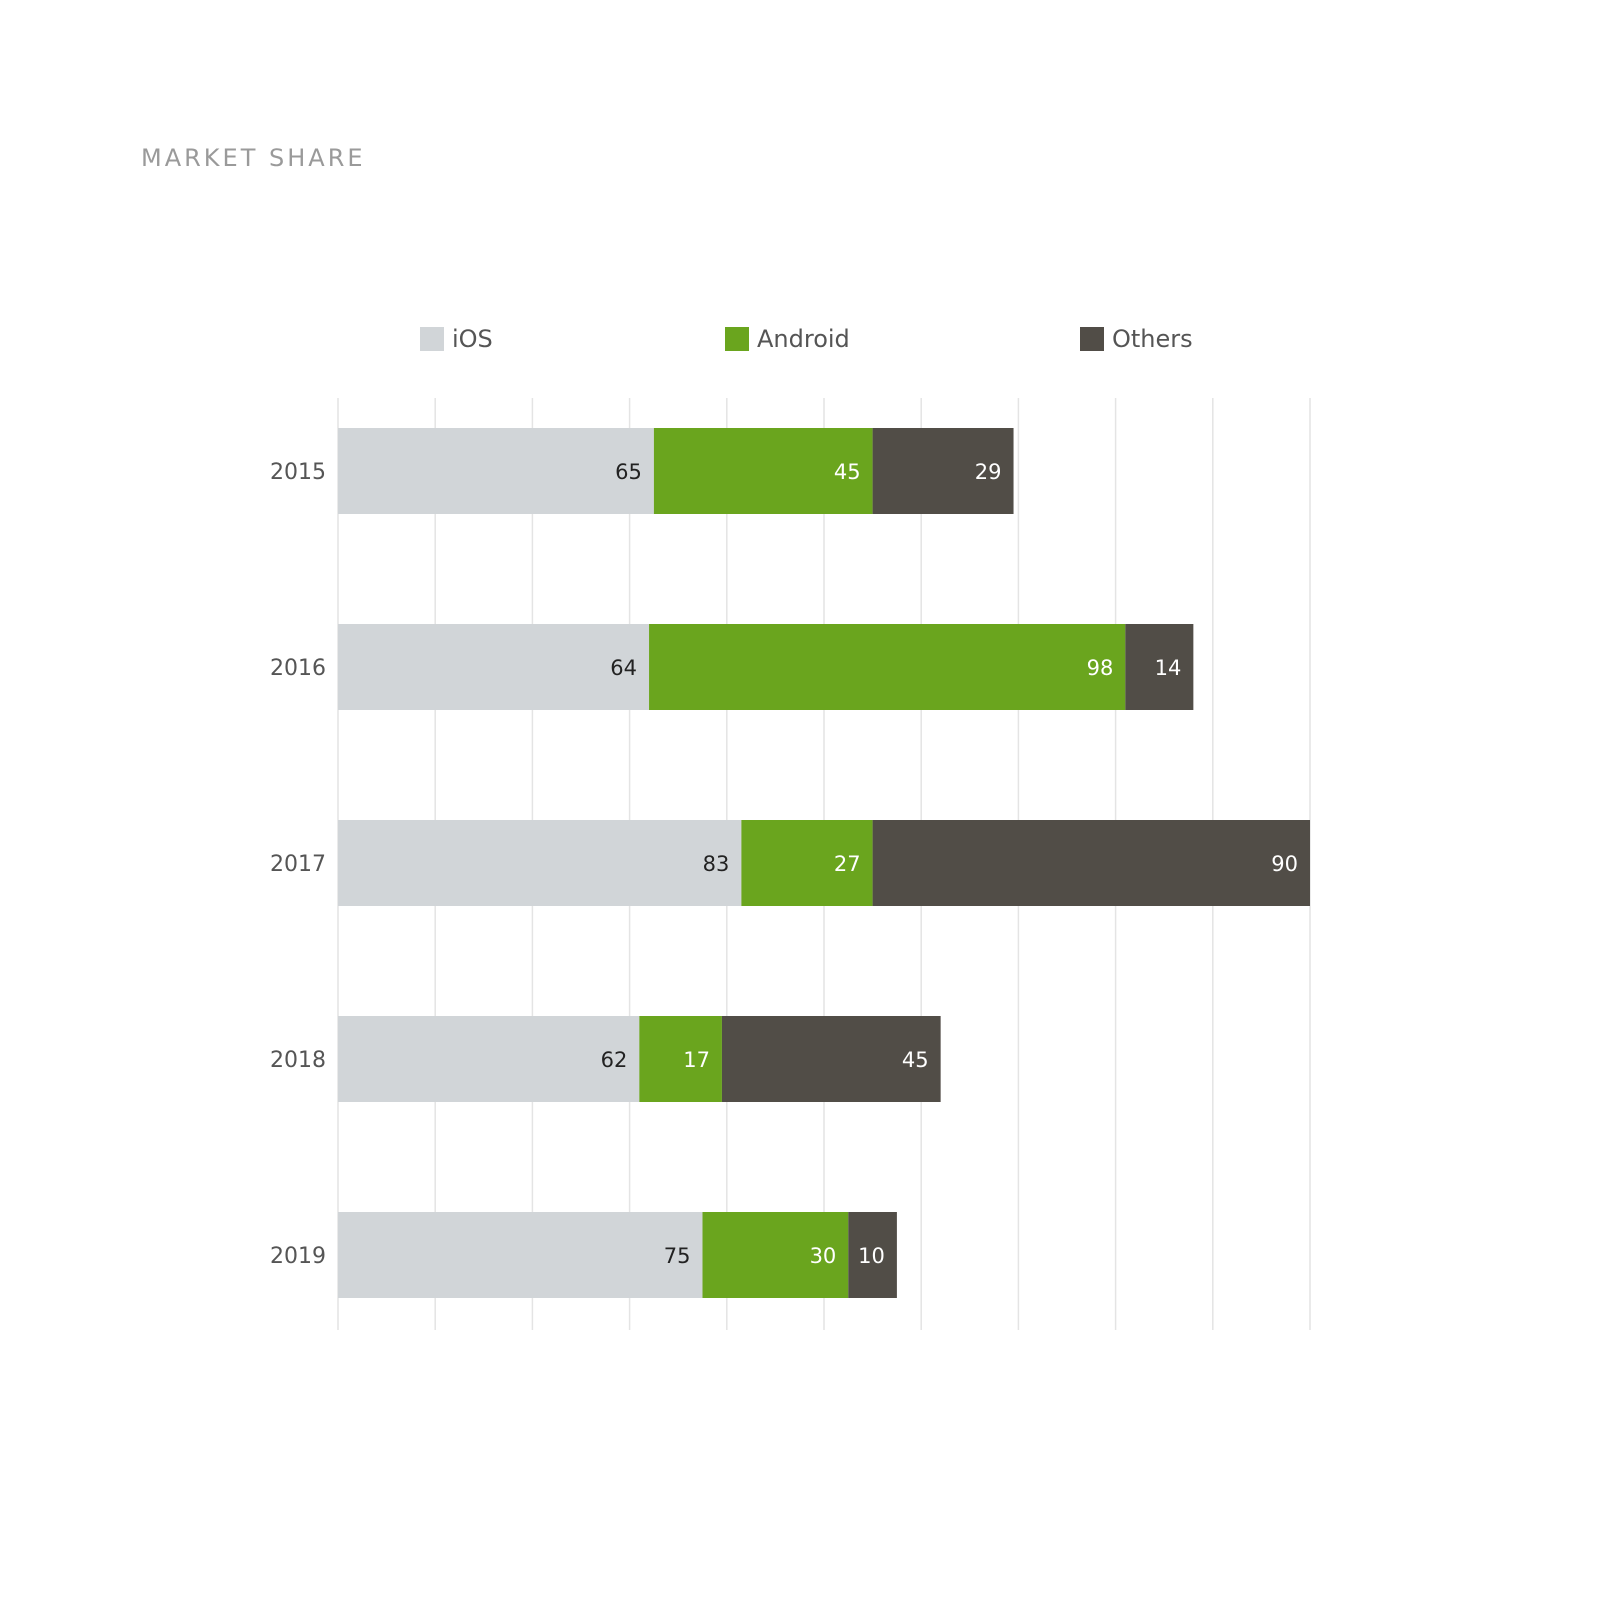 Image resolution: width=1600 pixels, height=1600 pixels. I want to click on bar-android-2016, so click(887, 667).